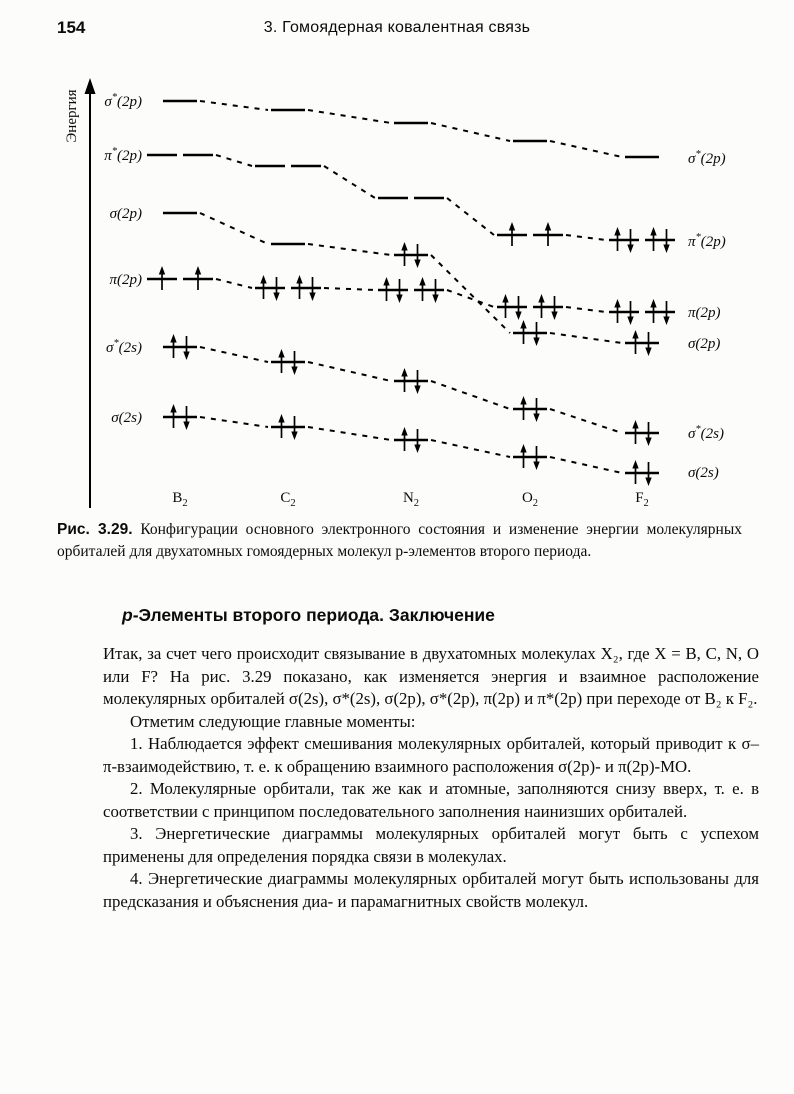 This screenshot has height=1094, width=794. I want to click on section-heading: p-Элементы второго периода. Заключение, so click(440, 615).